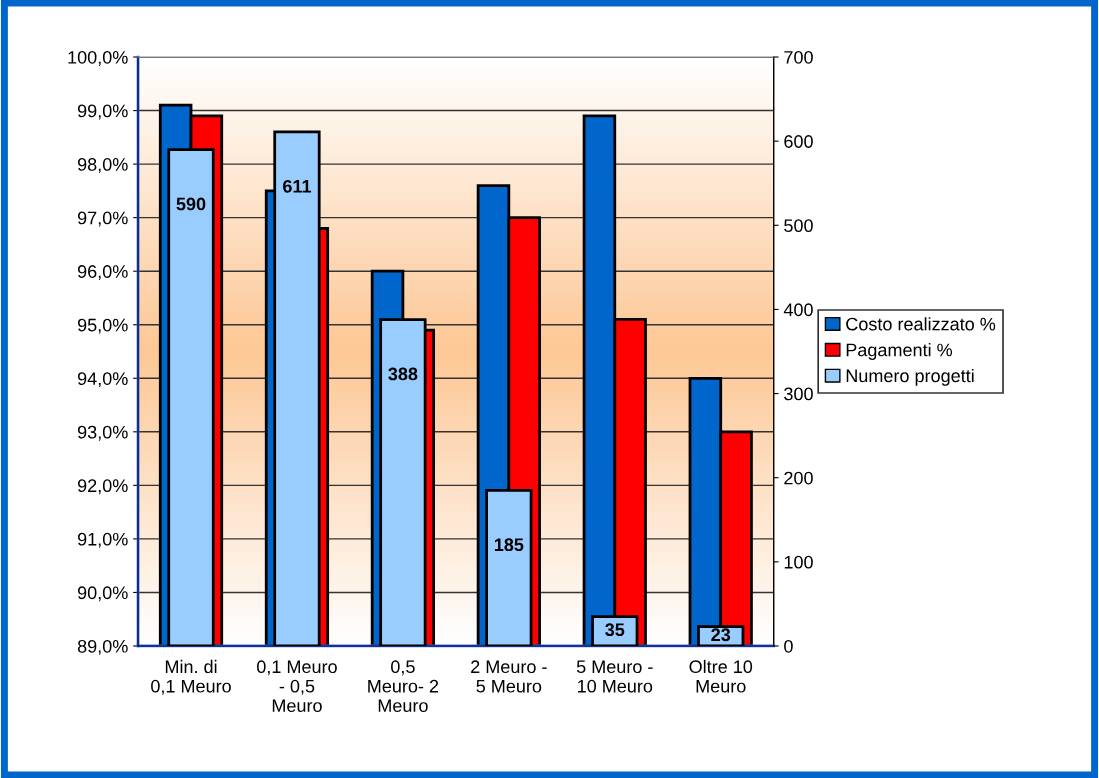  Describe the element at coordinates (614, 676) in the screenshot. I see `x-tick-label: 5 Meuro - 10 Meuro` at that location.